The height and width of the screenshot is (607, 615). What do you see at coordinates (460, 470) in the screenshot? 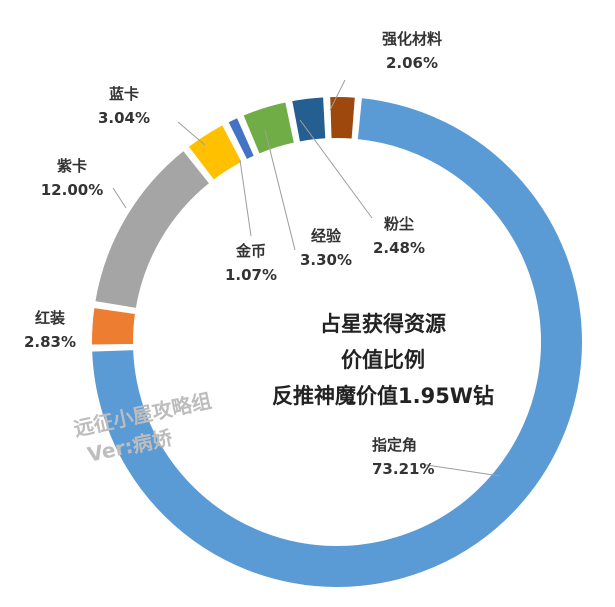
I see `leader-line-指定角` at bounding box center [460, 470].